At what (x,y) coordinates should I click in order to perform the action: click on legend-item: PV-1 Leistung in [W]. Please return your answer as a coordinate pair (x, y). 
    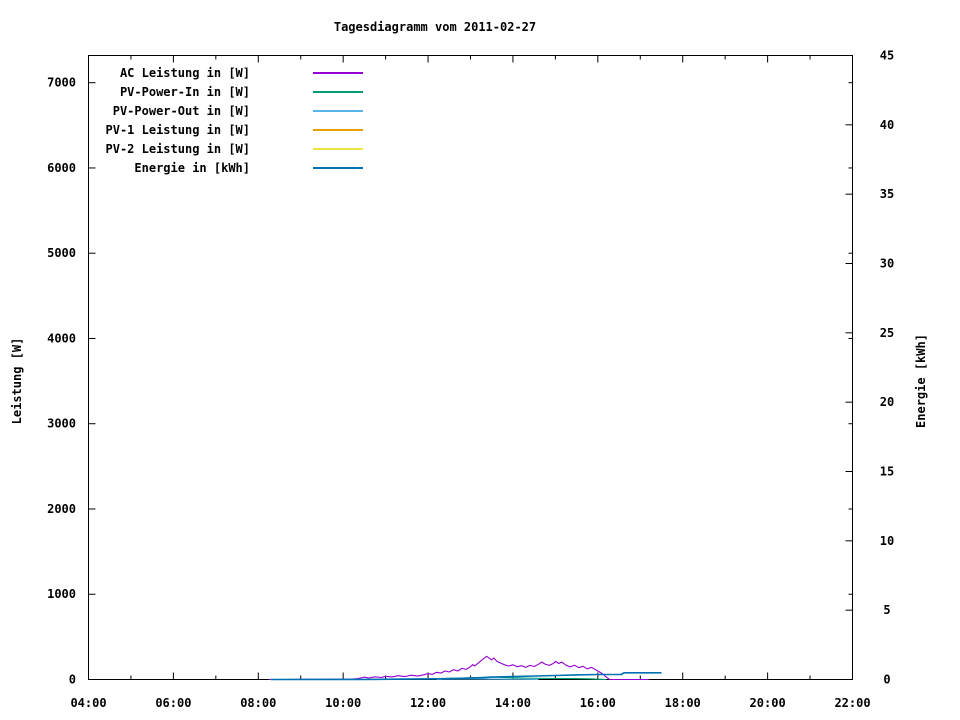
    Looking at the image, I should click on (224, 129).